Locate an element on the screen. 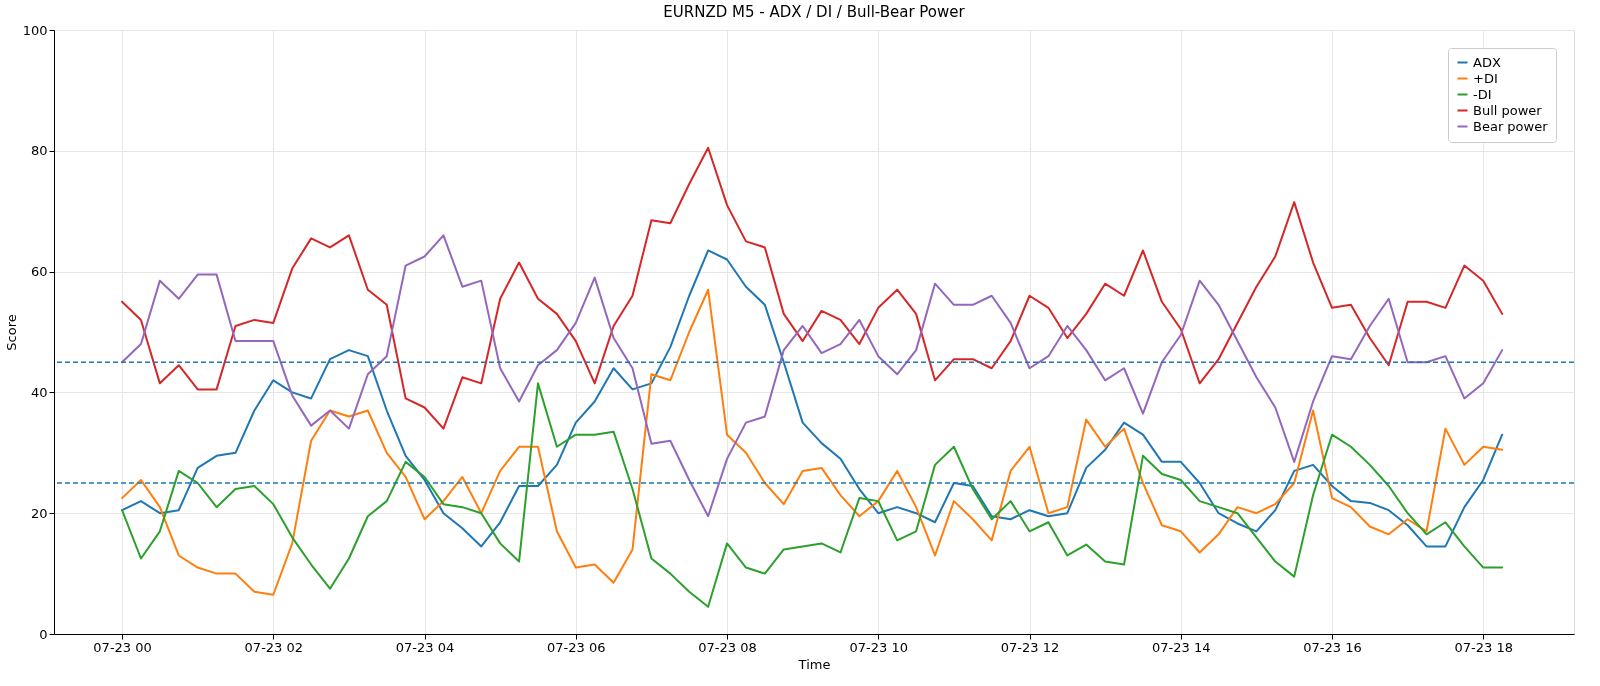 The image size is (1600, 686). x-tick-label: 07-23 02 is located at coordinates (274, 647).